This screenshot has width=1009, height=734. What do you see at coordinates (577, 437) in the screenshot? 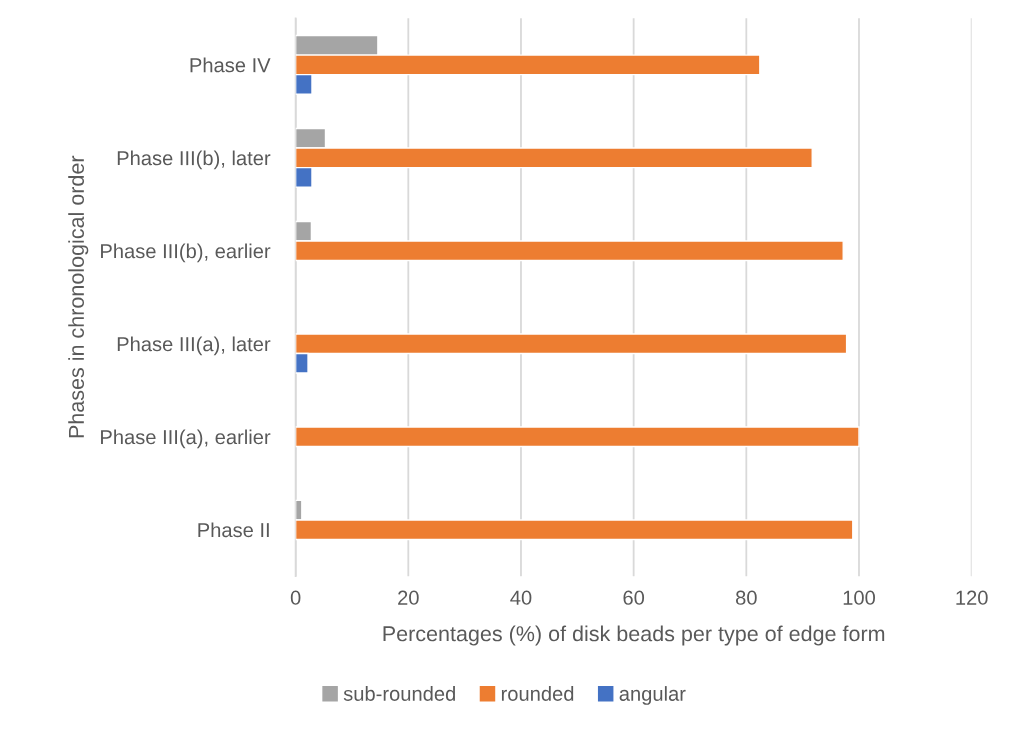
I see `bar` at bounding box center [577, 437].